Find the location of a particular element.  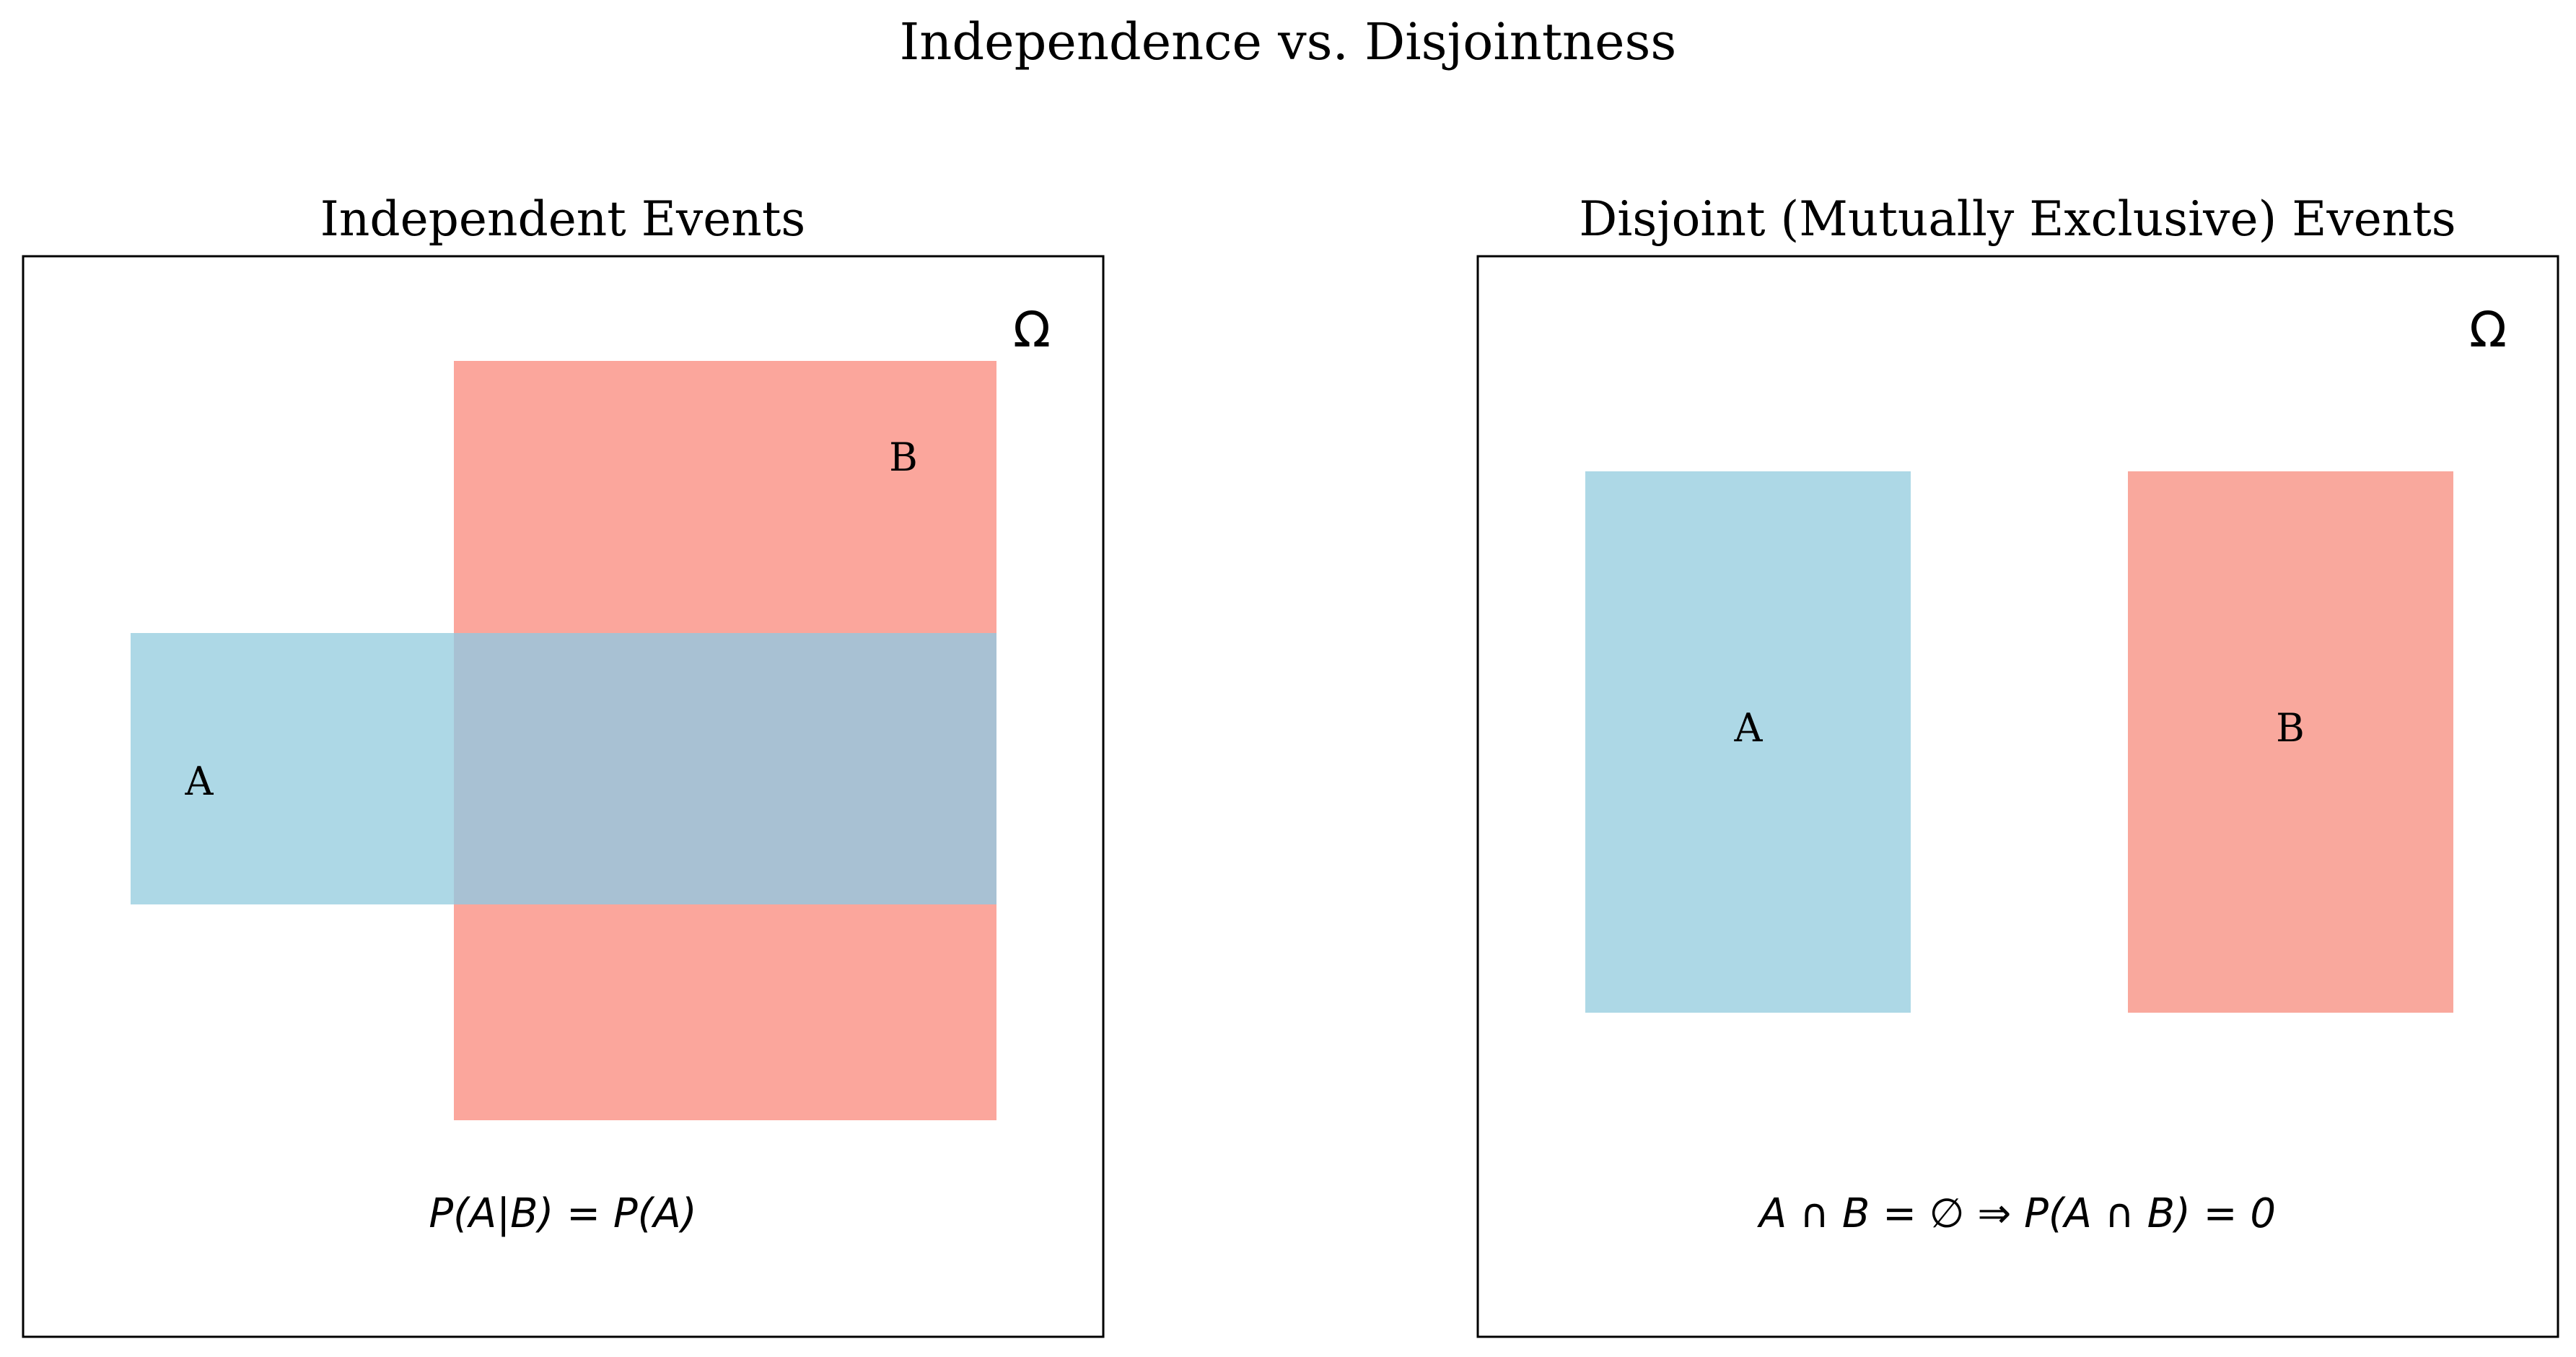

disjoint-formula: A ∩ B = ∅ ⇒ P(A ∩ B) = 0 is located at coordinates (2016, 1213).